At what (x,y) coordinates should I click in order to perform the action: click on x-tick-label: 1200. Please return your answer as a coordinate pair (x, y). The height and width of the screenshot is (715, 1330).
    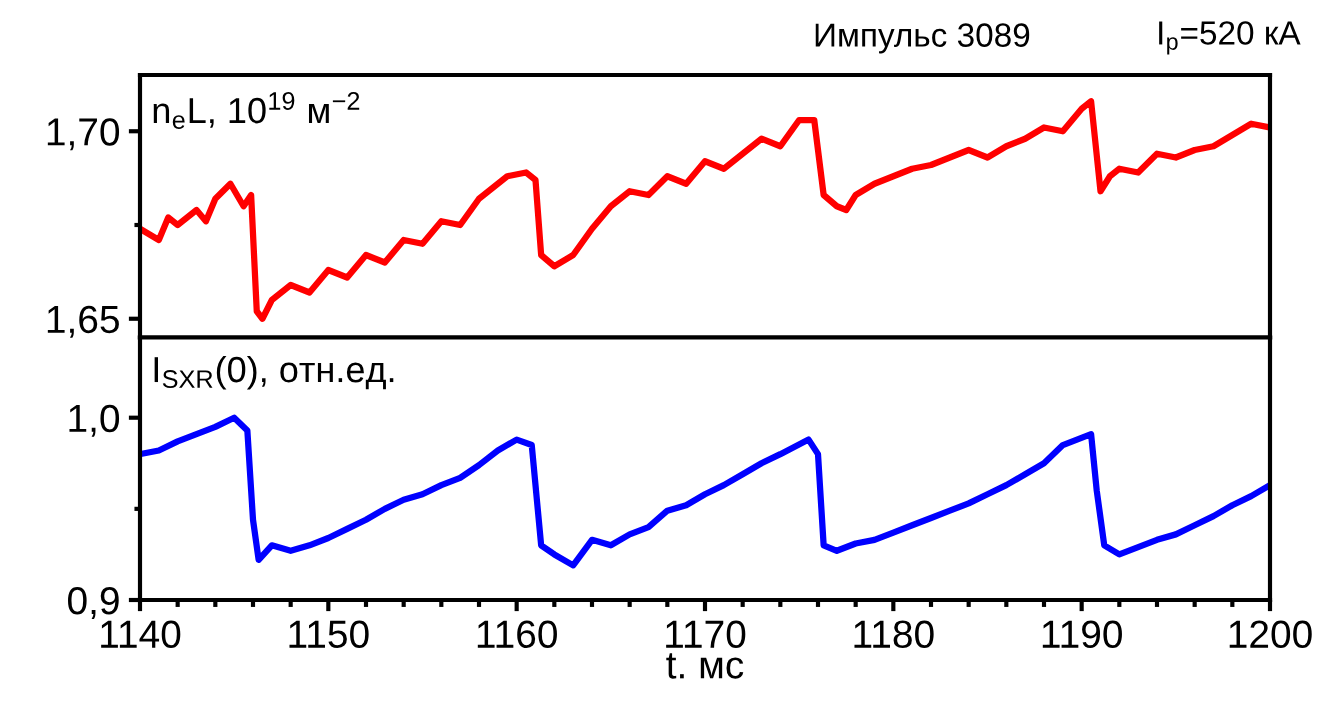
    Looking at the image, I should click on (1270, 634).